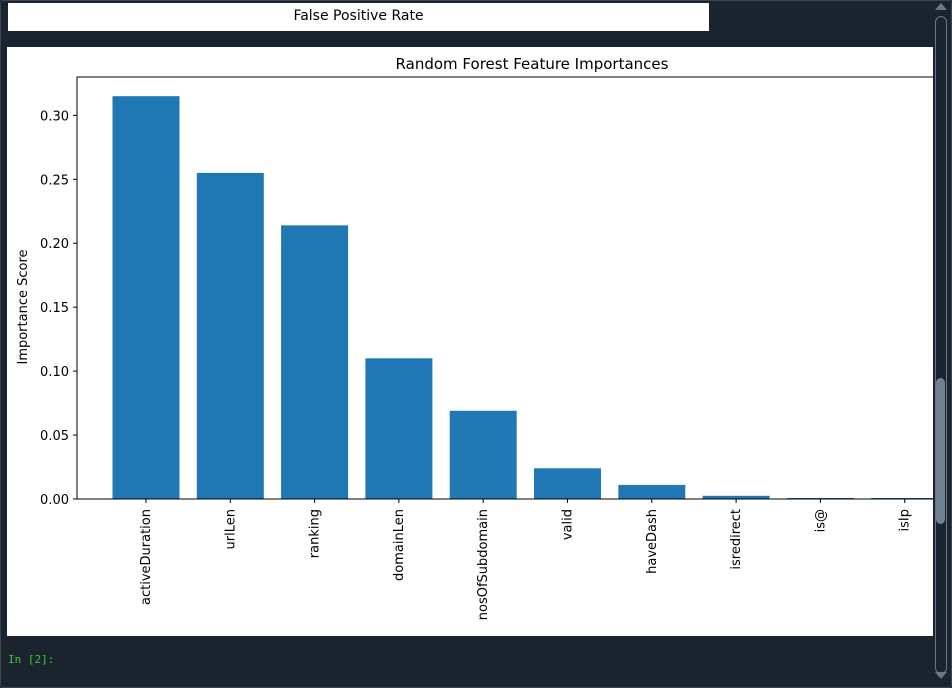 Image resolution: width=952 pixels, height=688 pixels. What do you see at coordinates (54, 244) in the screenshot?
I see `y-tick-label: 0.20` at bounding box center [54, 244].